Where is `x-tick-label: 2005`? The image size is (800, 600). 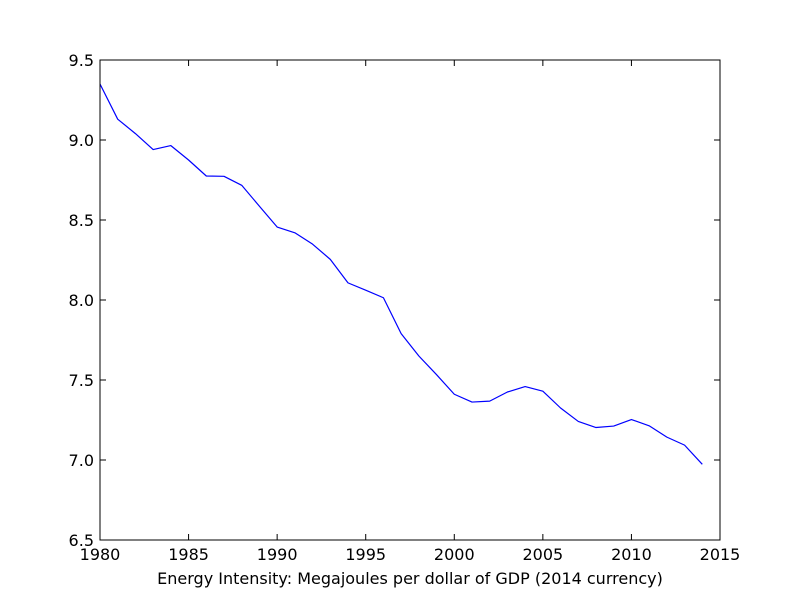
x-tick-label: 2005 is located at coordinates (542, 554).